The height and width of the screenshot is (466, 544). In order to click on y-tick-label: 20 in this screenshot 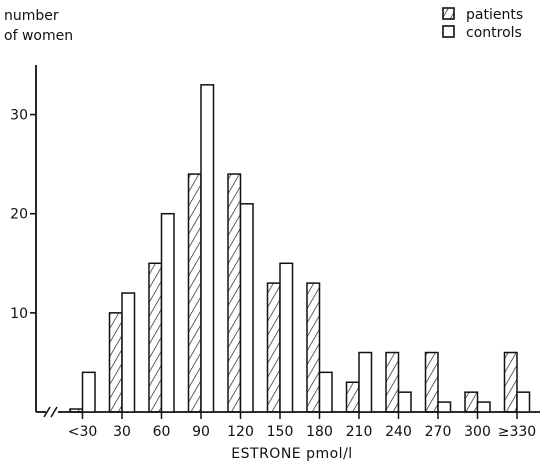, I will do `click(19, 215)`.